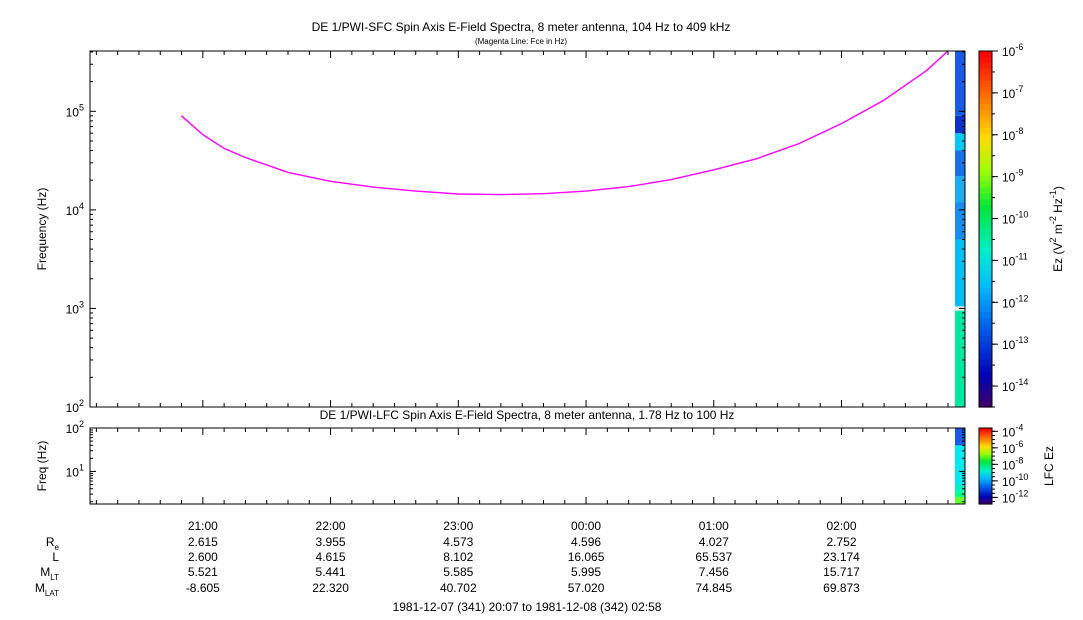  What do you see at coordinates (458, 557) in the screenshot?
I see `ephemeris-value: 8.102` at bounding box center [458, 557].